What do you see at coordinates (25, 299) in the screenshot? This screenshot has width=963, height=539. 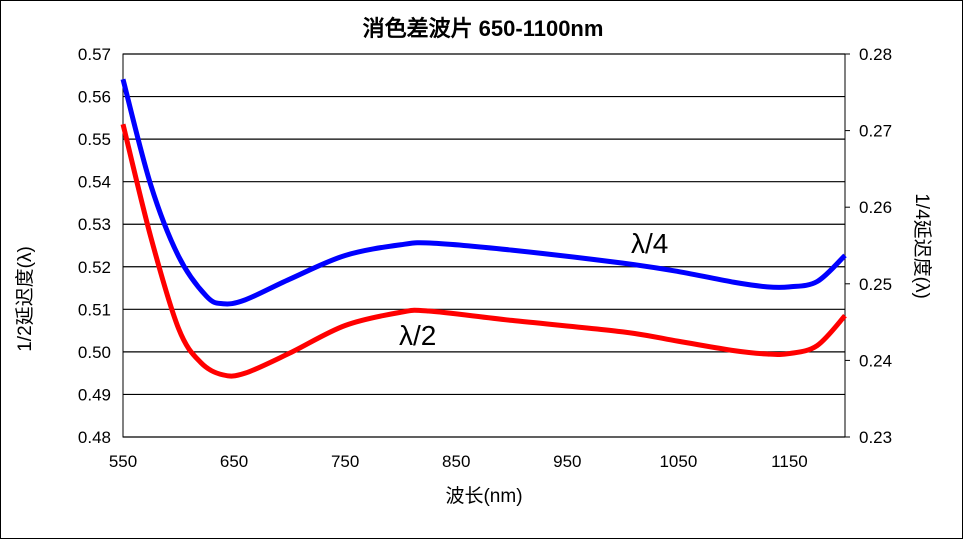 I see `y-left-axis-label: 1/2延迟度(λ)` at bounding box center [25, 299].